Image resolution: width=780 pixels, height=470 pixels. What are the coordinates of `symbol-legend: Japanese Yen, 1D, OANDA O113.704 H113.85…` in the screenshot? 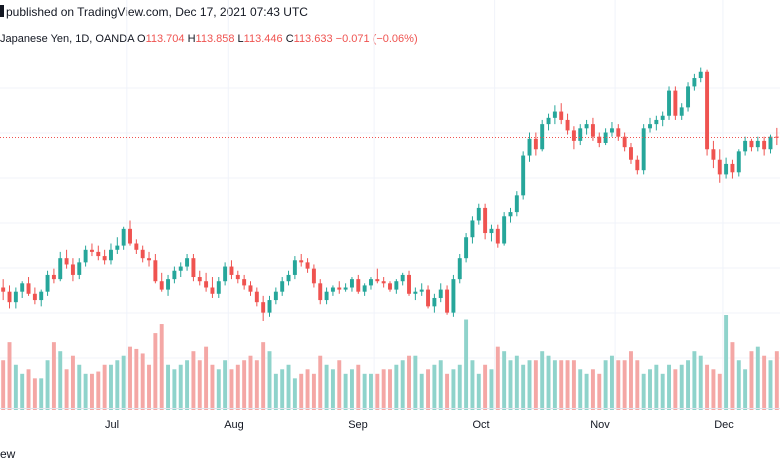 It's located at (209, 39).